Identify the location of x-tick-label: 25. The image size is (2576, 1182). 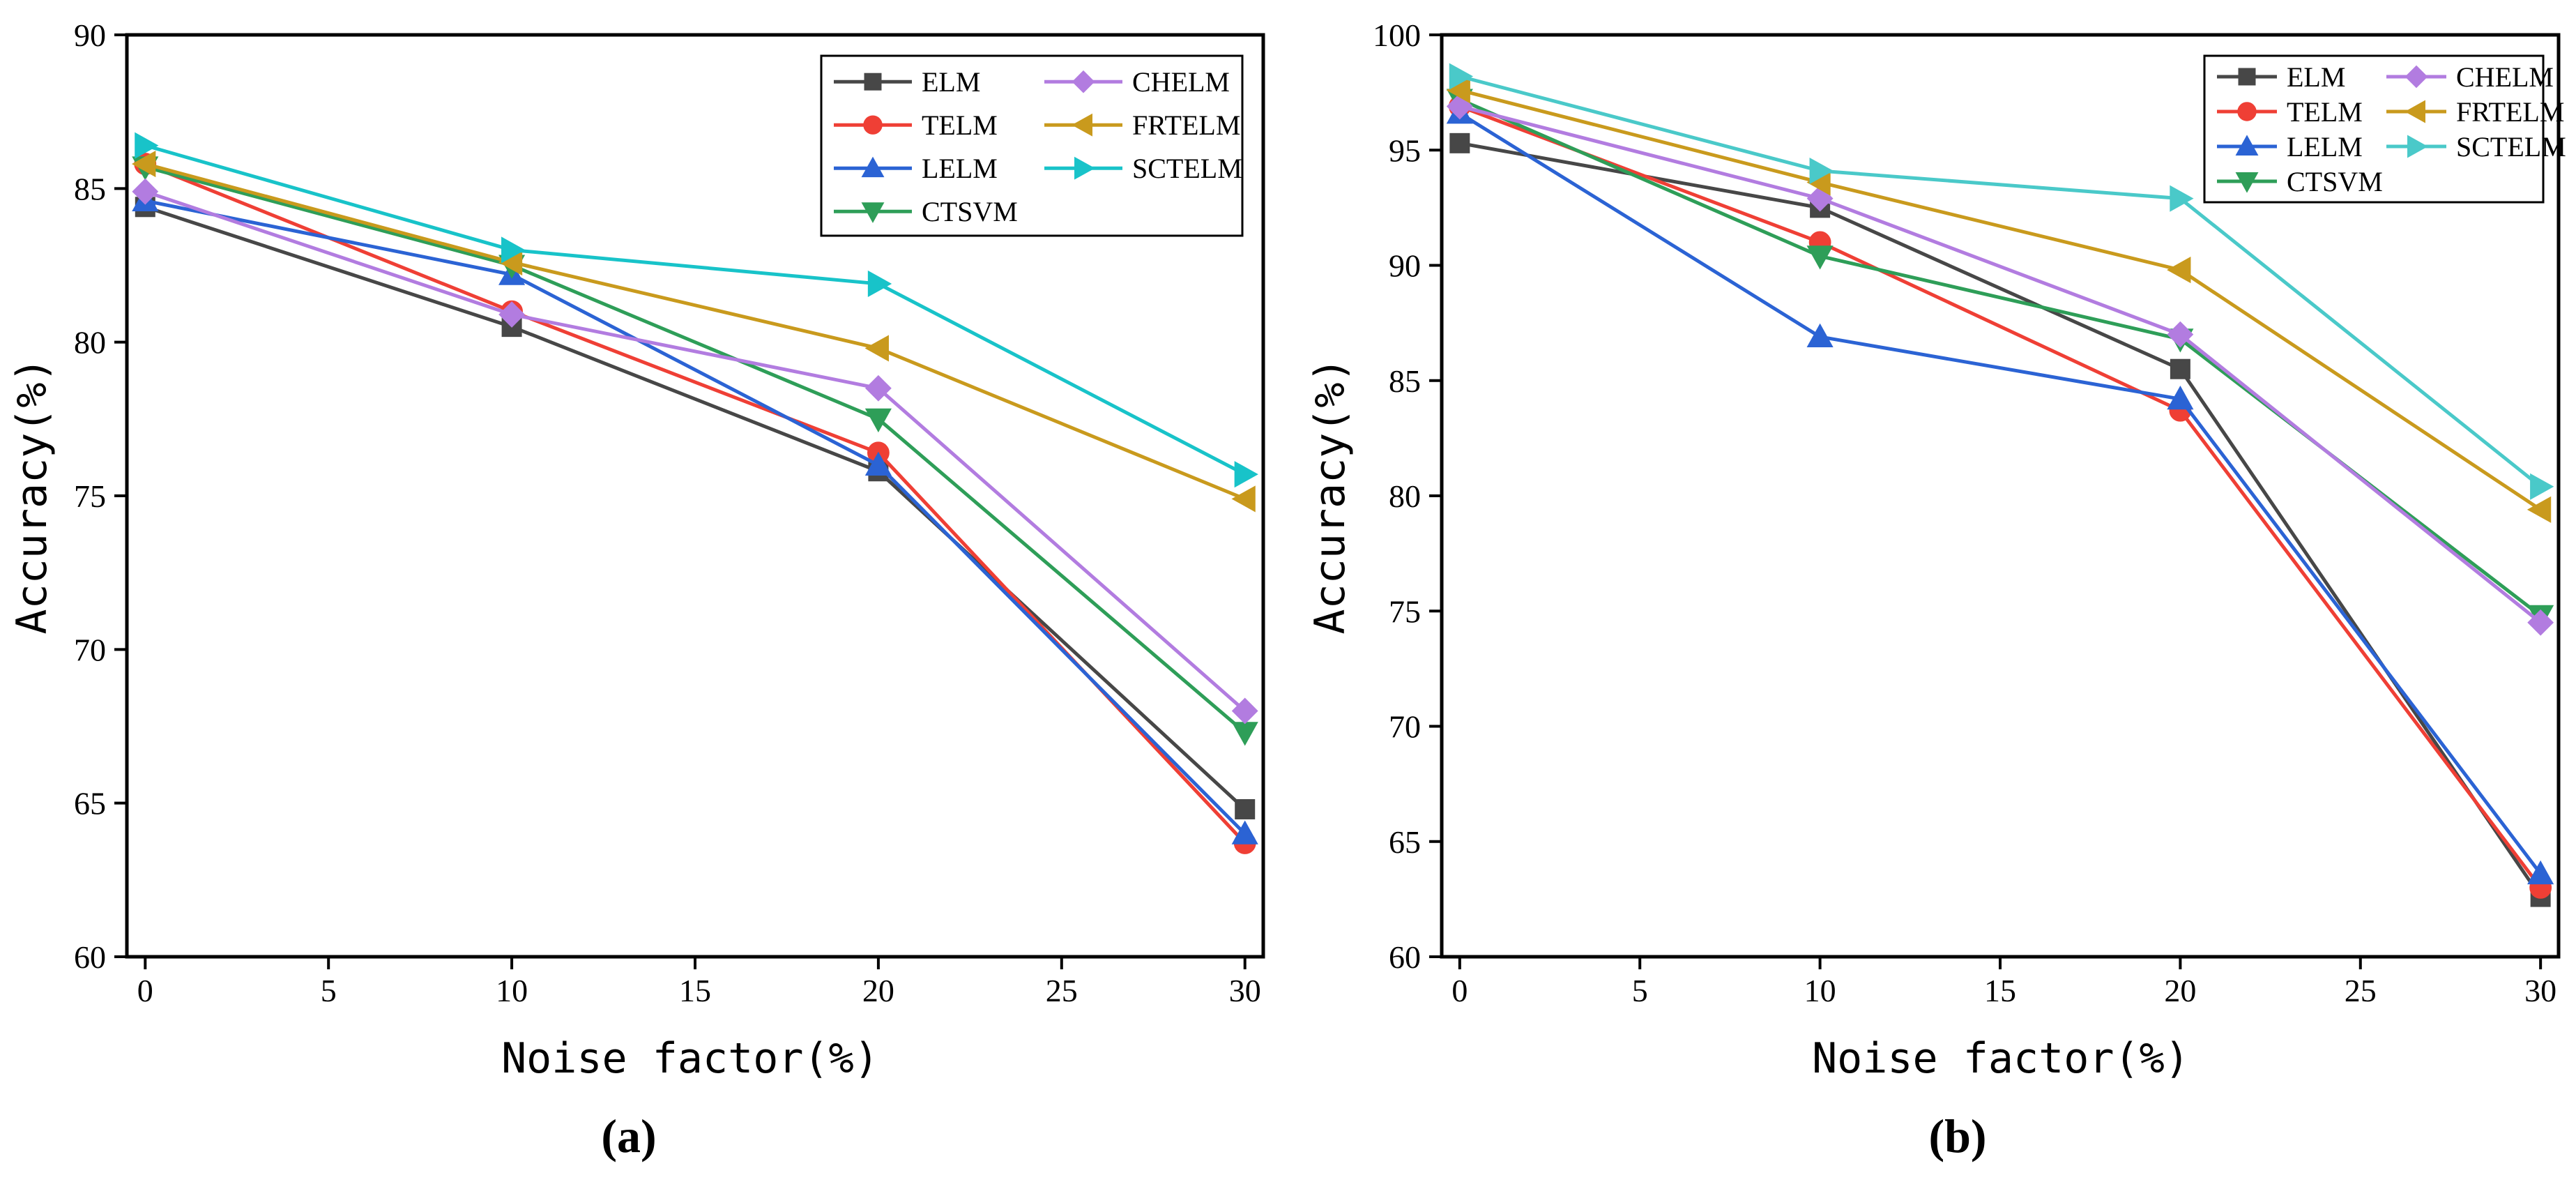
(1062, 990).